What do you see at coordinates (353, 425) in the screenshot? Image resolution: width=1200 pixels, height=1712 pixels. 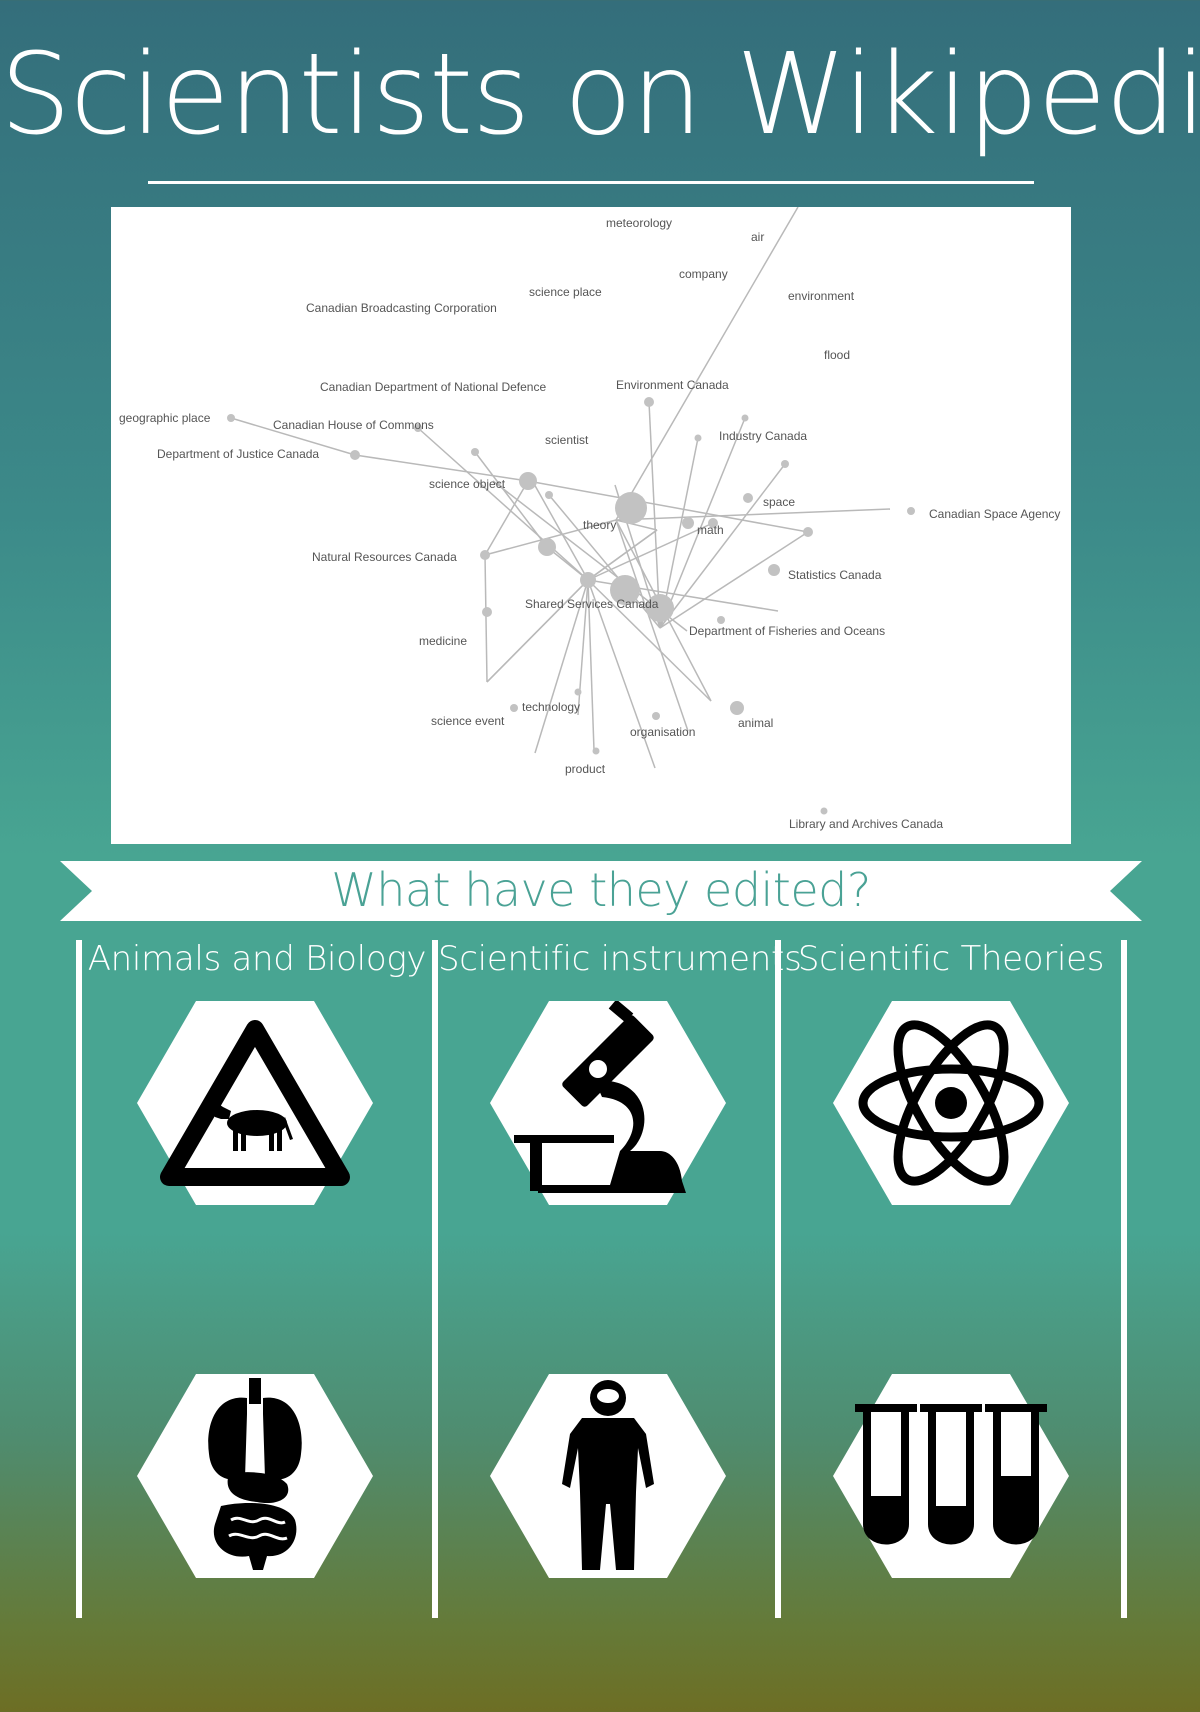 I see `node-label: Canadian House of Commons` at bounding box center [353, 425].